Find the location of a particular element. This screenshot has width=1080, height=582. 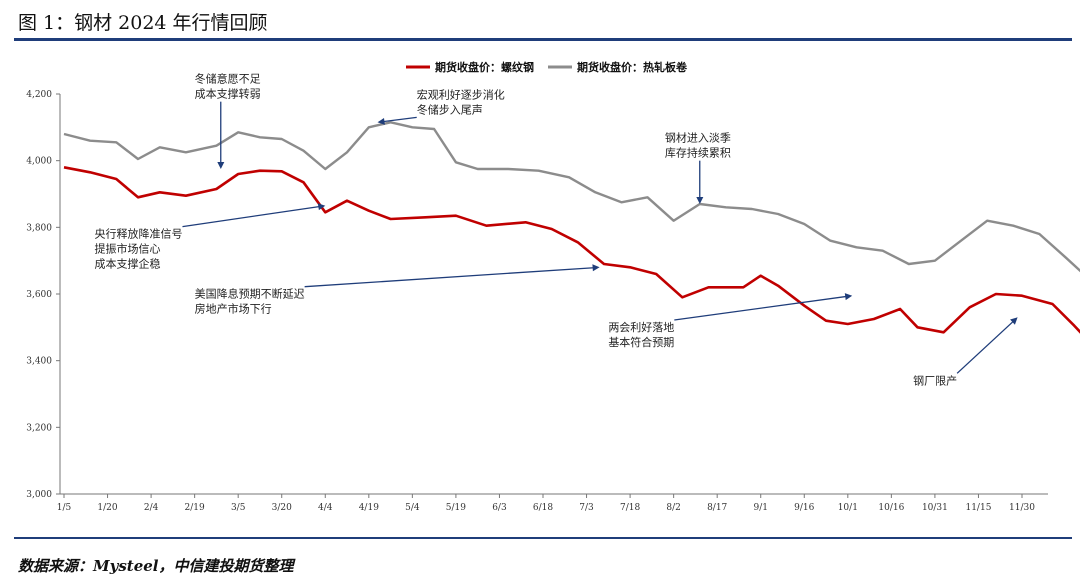

y-tick-label: 3,200 is located at coordinates (39, 428).